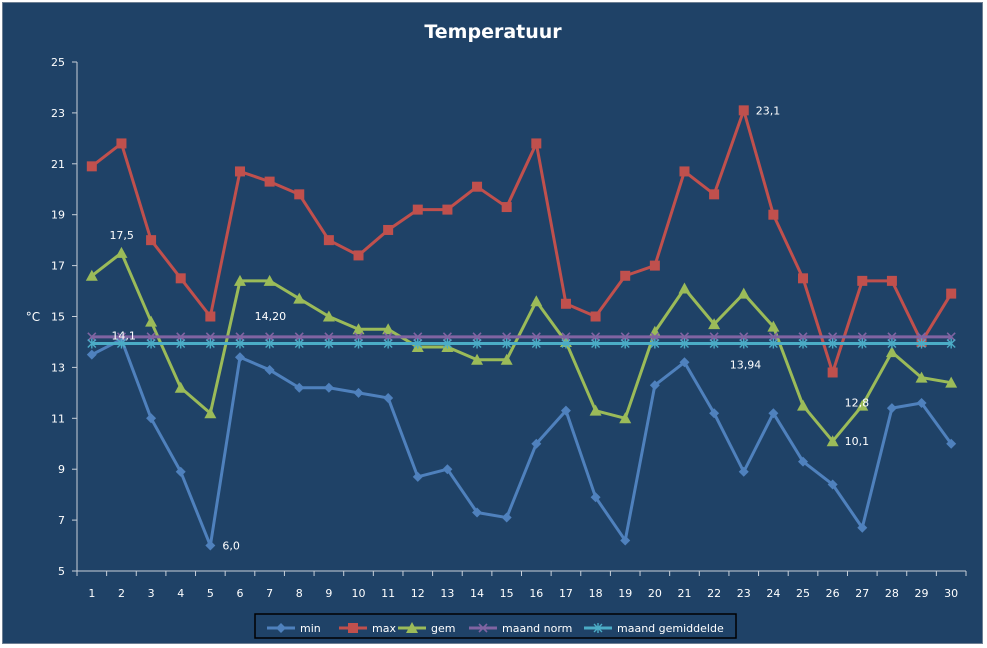 The height and width of the screenshot is (648, 987). What do you see at coordinates (773, 593) in the screenshot?
I see `x-tick-label: 24` at bounding box center [773, 593].